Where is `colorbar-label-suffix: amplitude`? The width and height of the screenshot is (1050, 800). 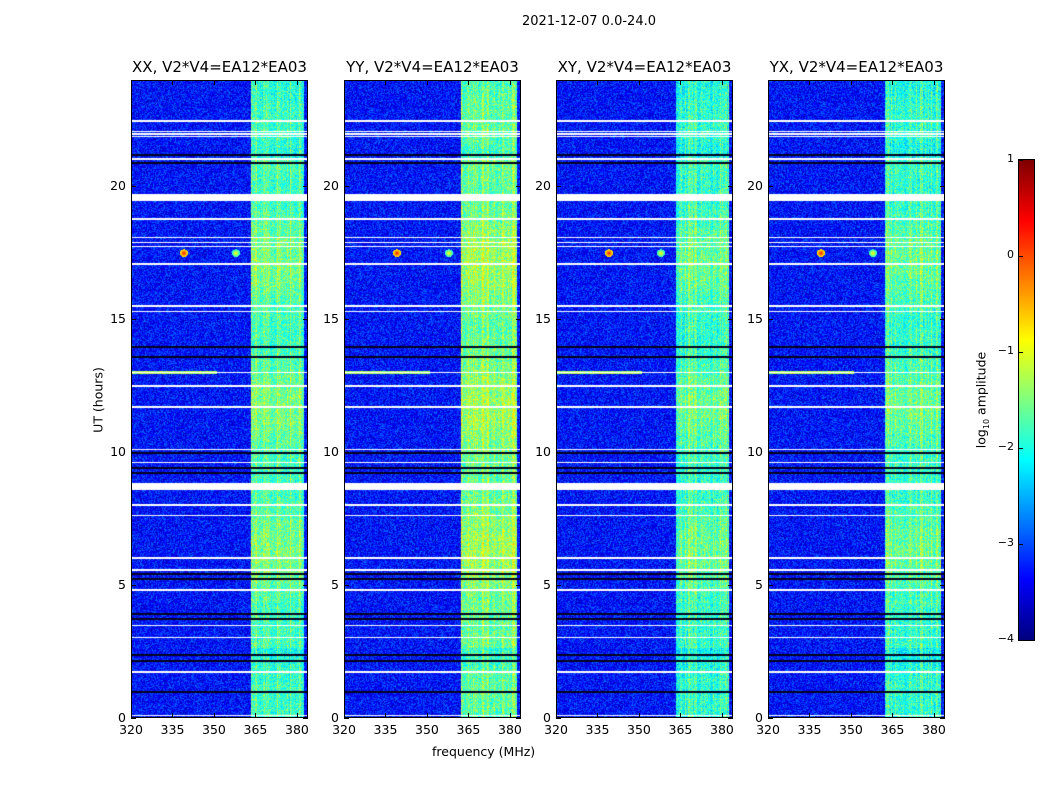 colorbar-label-suffix: amplitude is located at coordinates (981, 385).